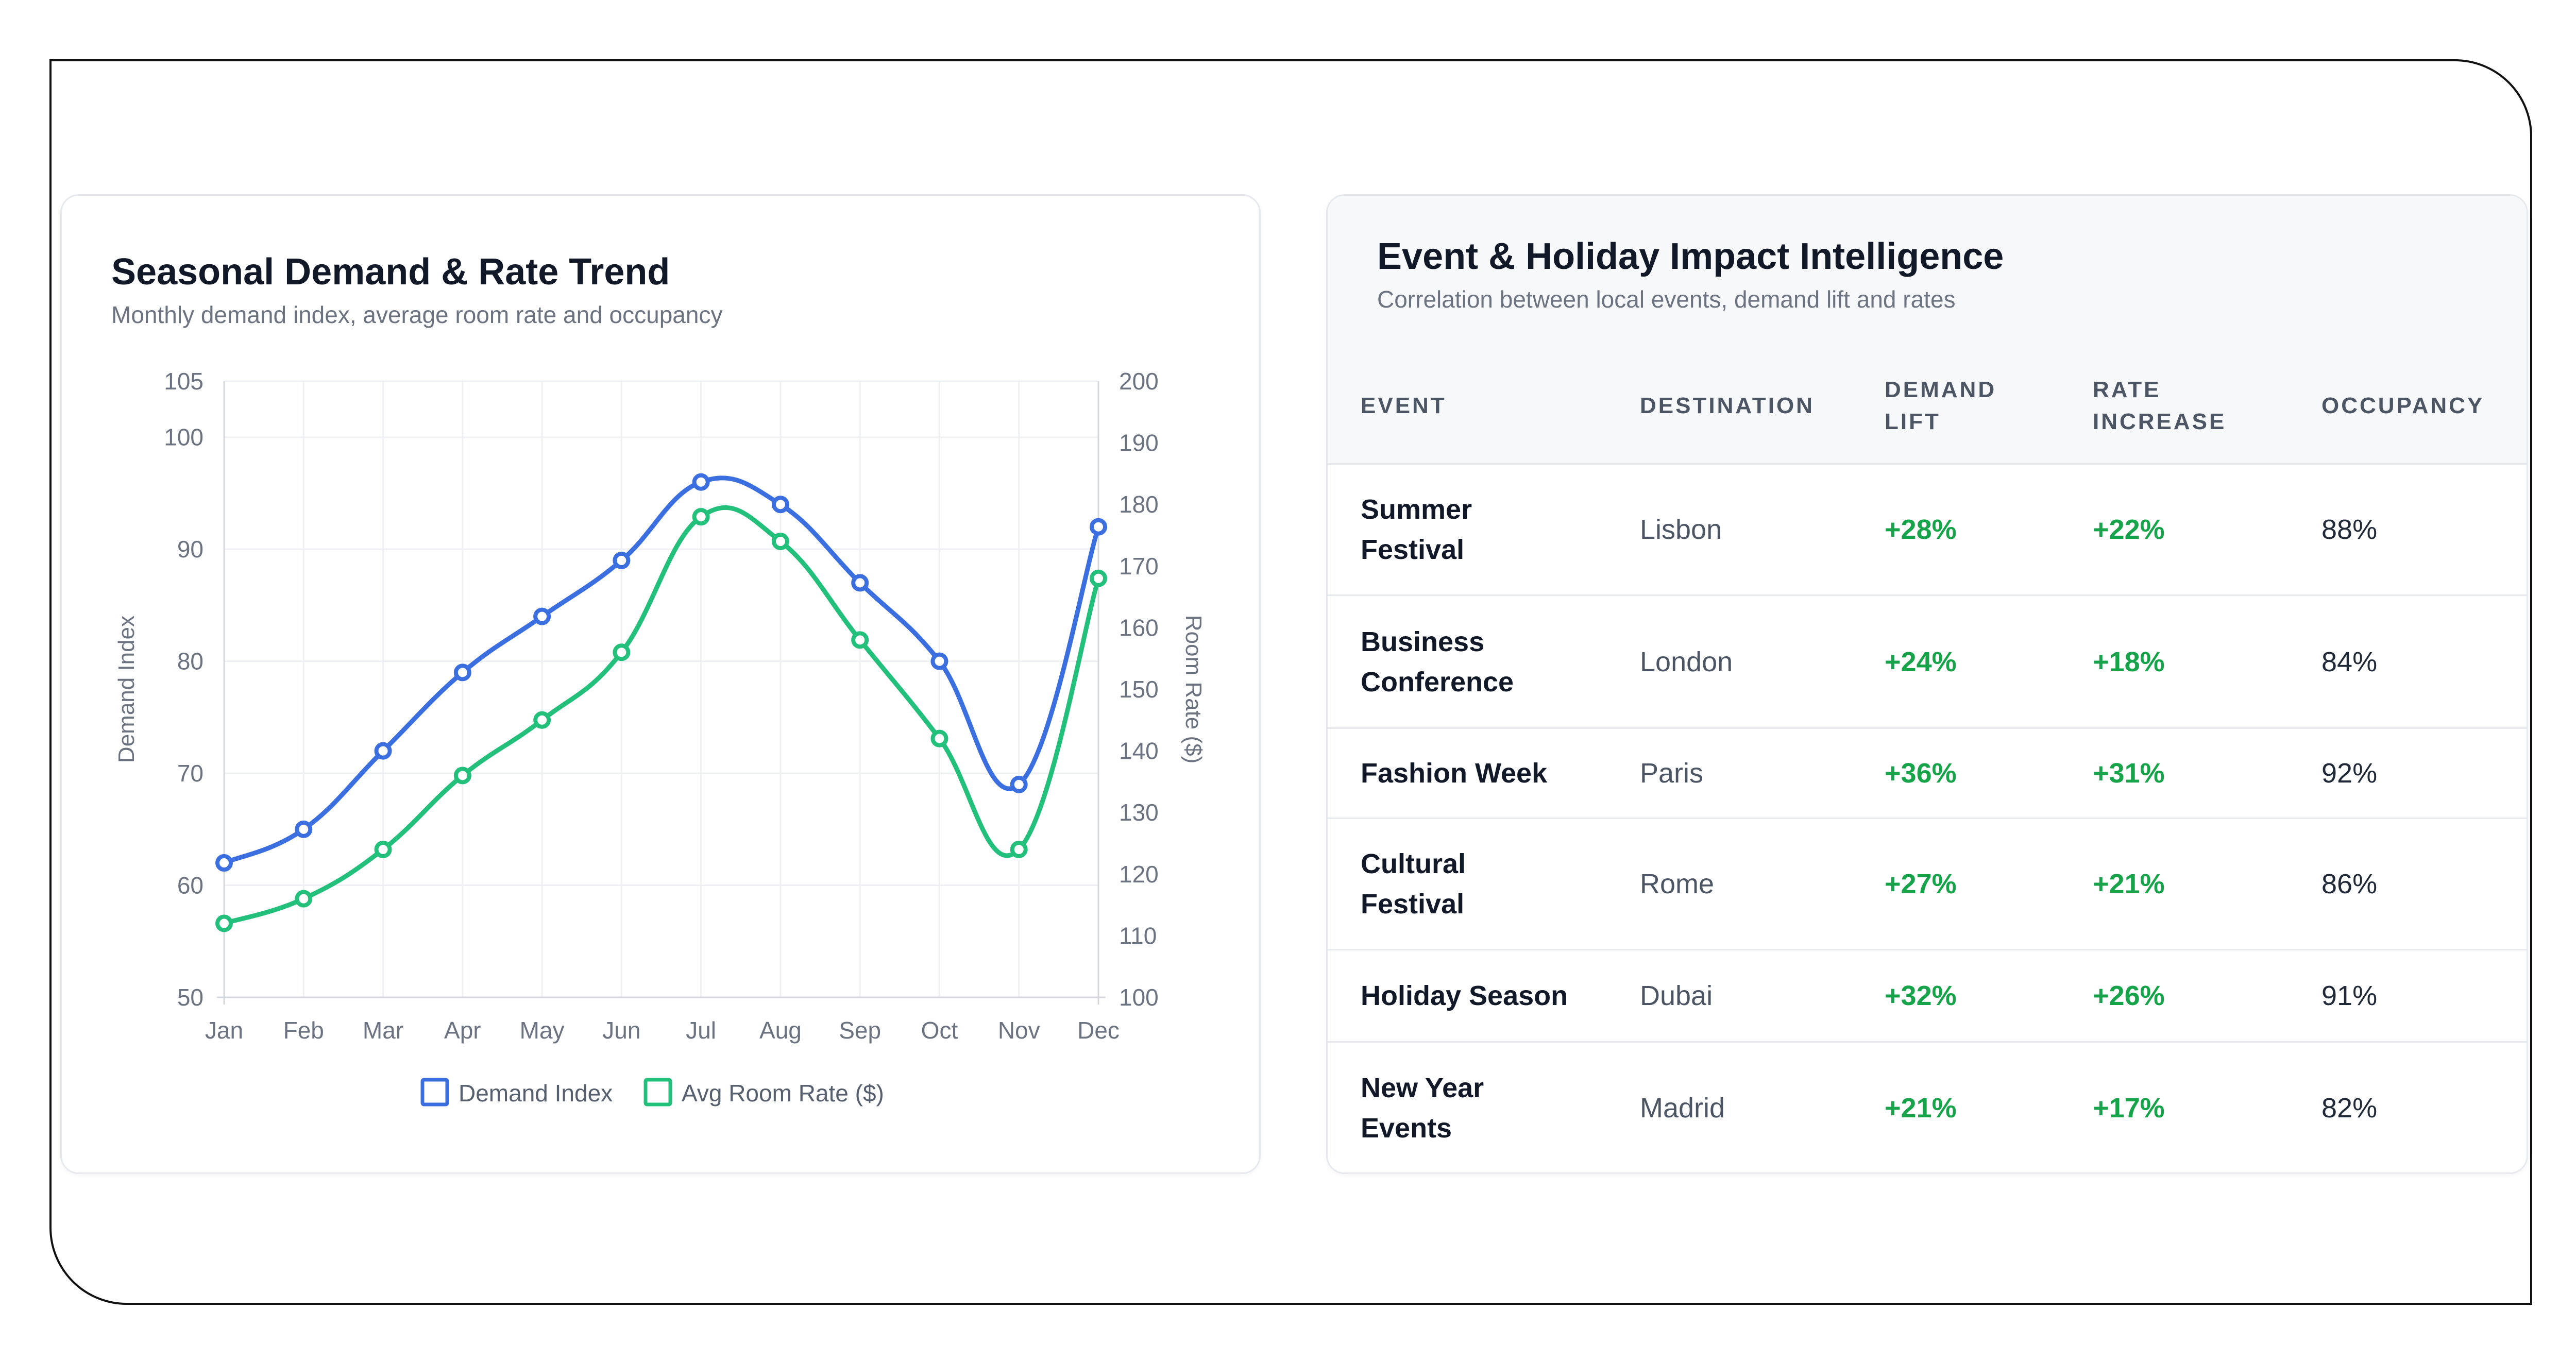  Describe the element at coordinates (383, 1030) in the screenshot. I see `x-tick-label: Mar` at that location.